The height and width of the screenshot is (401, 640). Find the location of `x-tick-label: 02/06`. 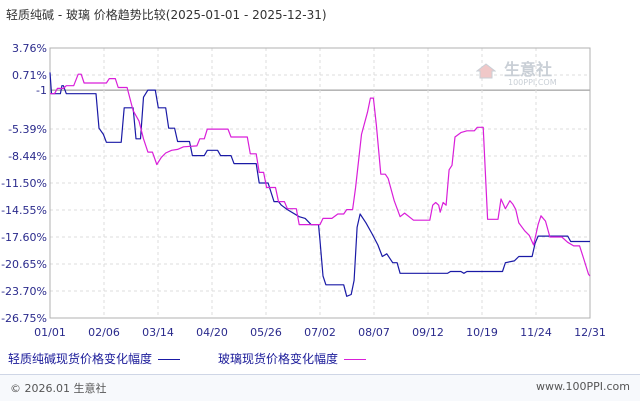

x-tick-label: 02/06 is located at coordinates (104, 332).